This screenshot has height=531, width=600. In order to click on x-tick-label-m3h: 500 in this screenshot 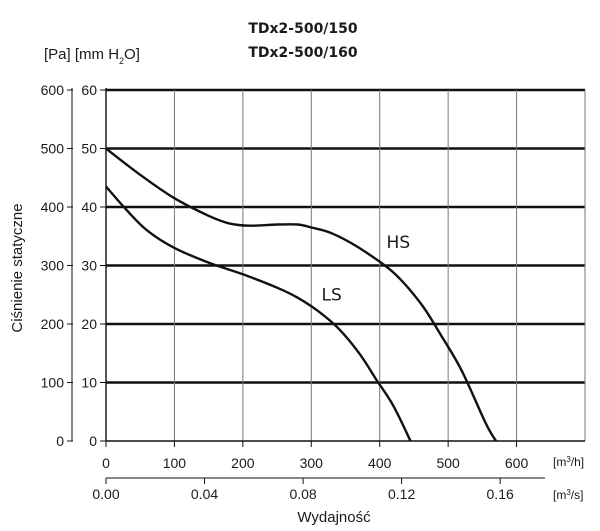, I will do `click(448, 463)`.